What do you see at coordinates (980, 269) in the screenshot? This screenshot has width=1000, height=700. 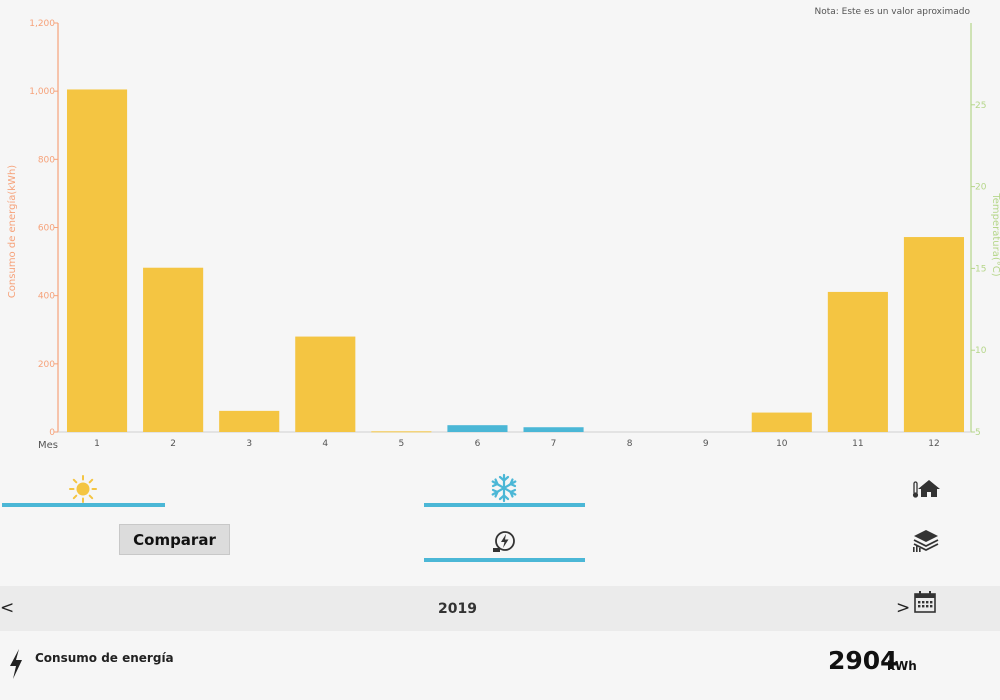 I see `y2-tick-label: 15` at bounding box center [980, 269].